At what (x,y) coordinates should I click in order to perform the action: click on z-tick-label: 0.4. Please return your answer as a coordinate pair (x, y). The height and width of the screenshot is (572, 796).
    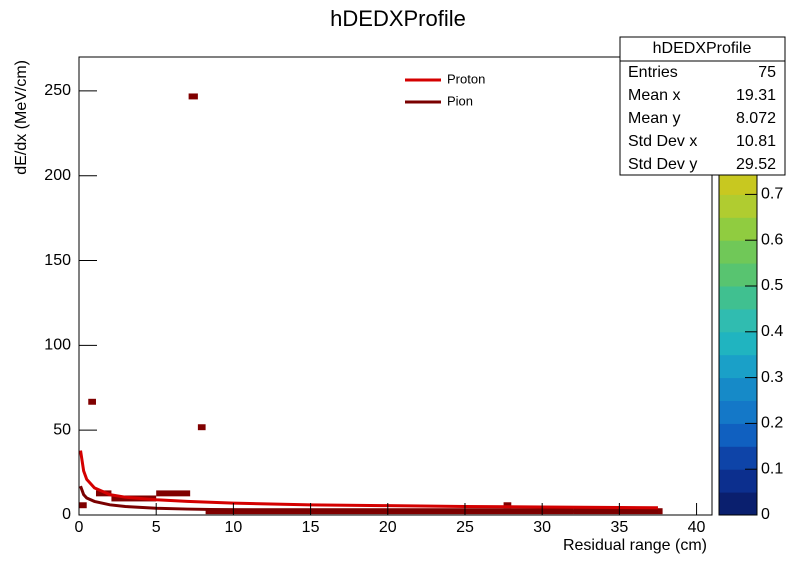
    Looking at the image, I should click on (772, 331).